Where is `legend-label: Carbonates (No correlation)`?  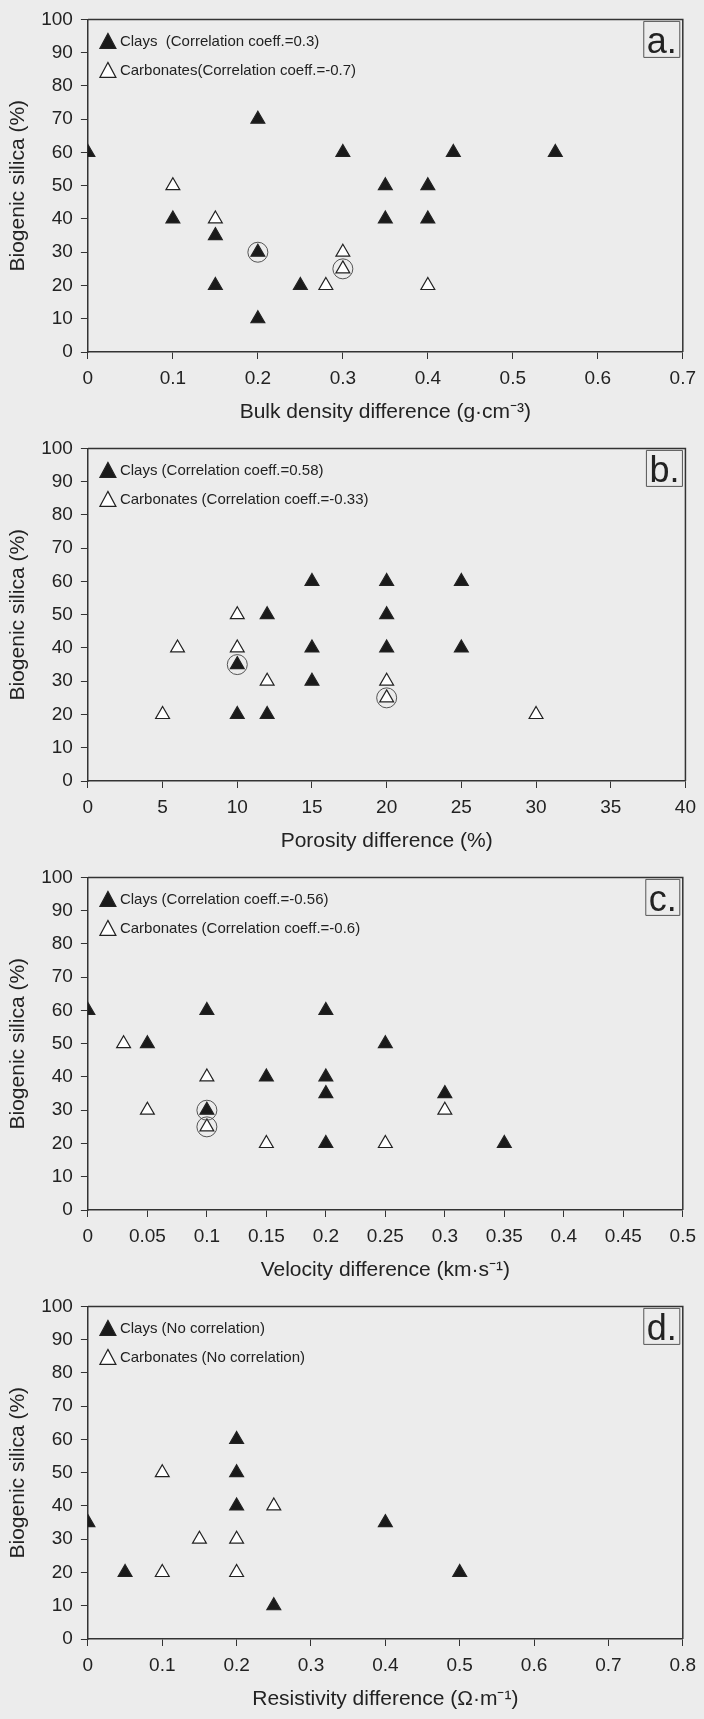 legend-label: Carbonates (No correlation) is located at coordinates (212, 1356).